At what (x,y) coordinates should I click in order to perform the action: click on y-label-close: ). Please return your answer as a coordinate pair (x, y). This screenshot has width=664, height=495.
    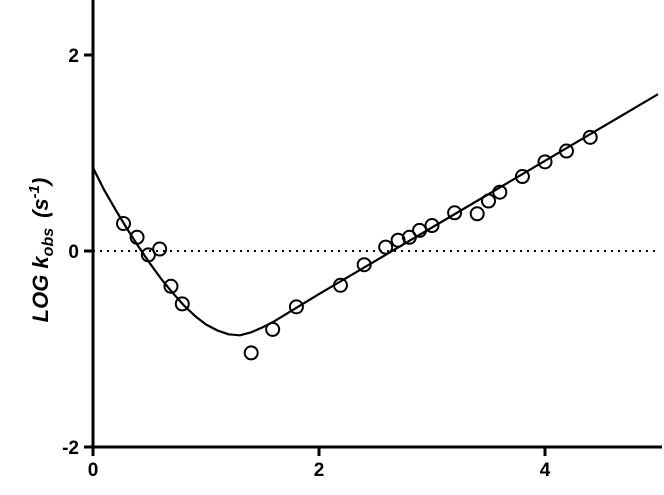
    Looking at the image, I should click on (40, 182).